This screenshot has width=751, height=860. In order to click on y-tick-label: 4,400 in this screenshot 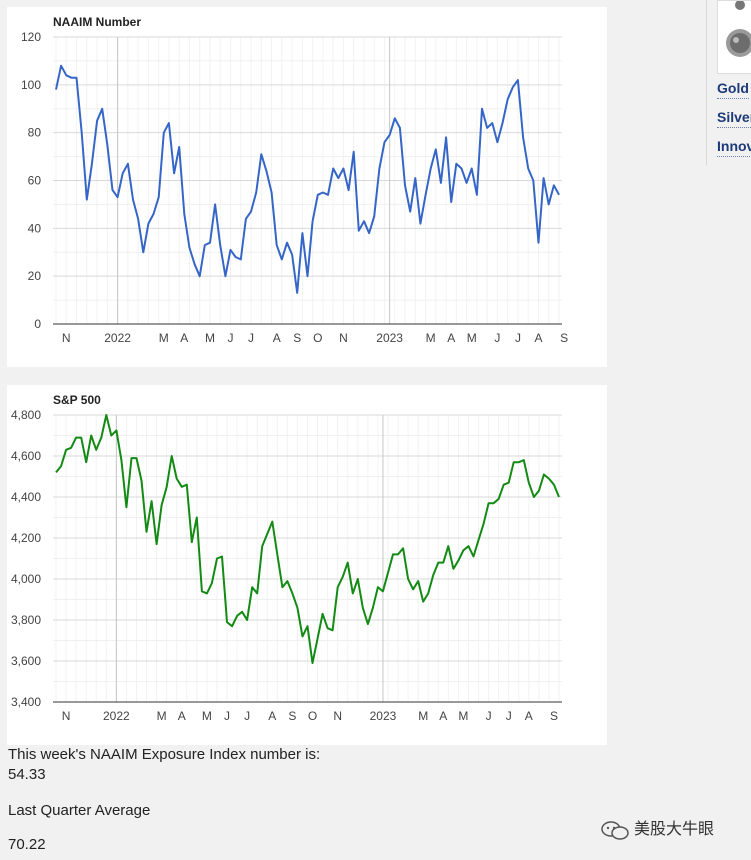, I will do `click(26, 497)`.